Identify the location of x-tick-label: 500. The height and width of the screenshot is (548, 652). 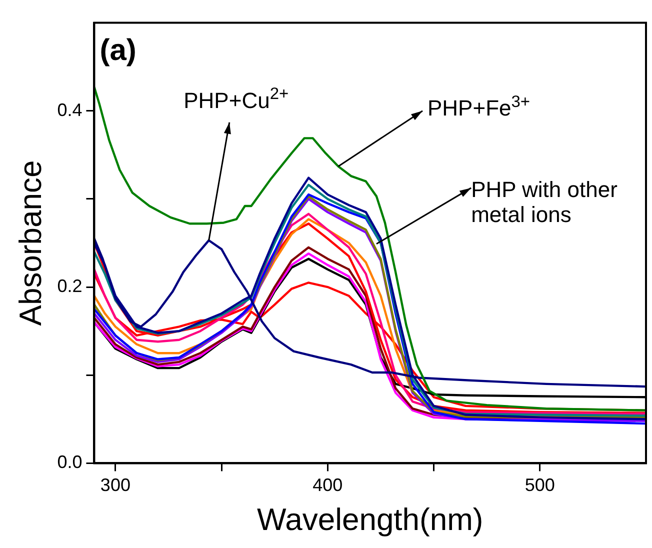
(539, 484).